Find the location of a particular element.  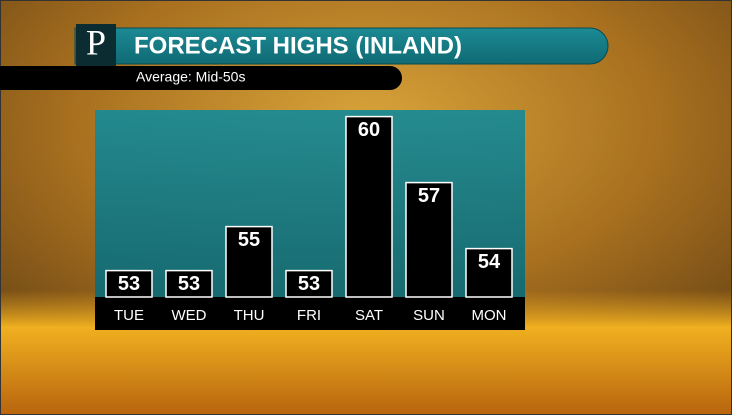

x-tick-label: THU is located at coordinates (249, 315).